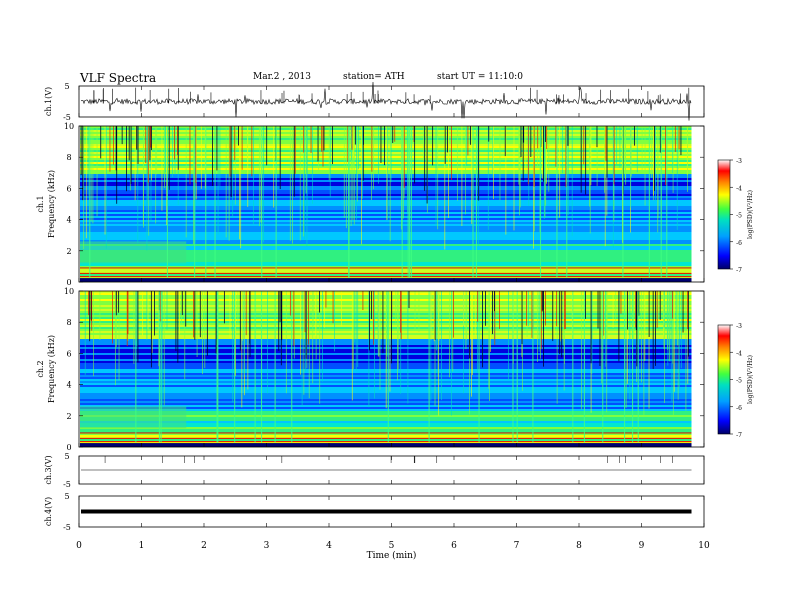 Image resolution: width=792 pixels, height=612 pixels. What do you see at coordinates (374, 77) in the screenshot?
I see `station-label: station= ATH` at bounding box center [374, 77].